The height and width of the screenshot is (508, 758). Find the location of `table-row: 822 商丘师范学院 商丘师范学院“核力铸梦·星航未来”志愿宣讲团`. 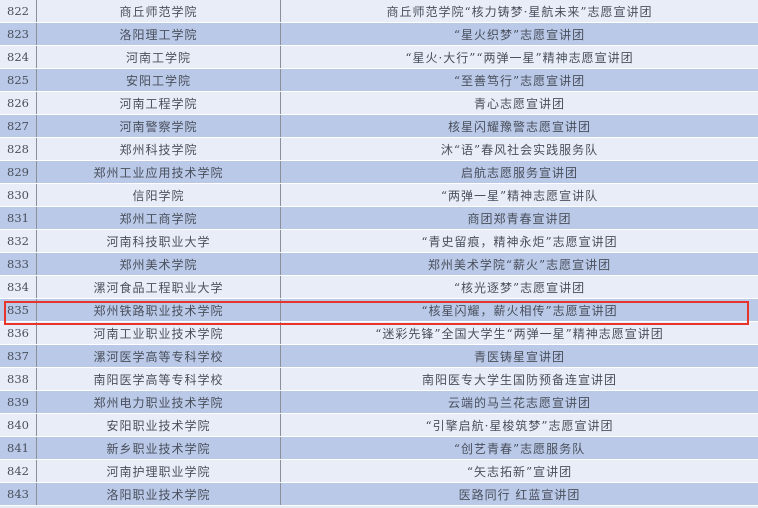

table-row: 822 商丘师范学院 商丘师范学院“核力铸梦·星航未来”志愿宣讲团 is located at coordinates (379, 11).